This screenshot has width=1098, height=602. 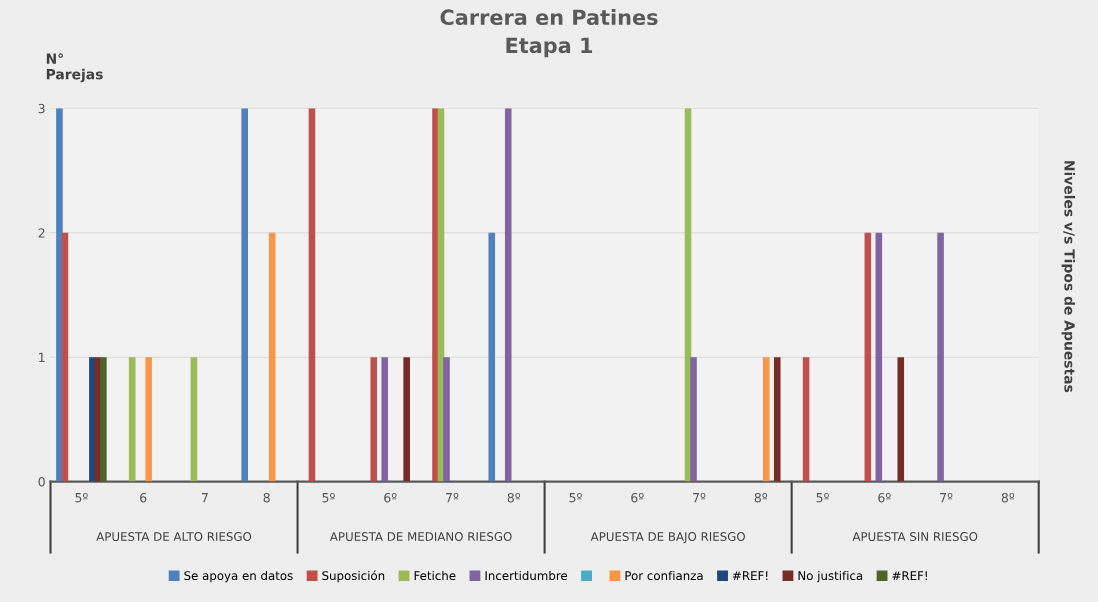 What do you see at coordinates (667, 538) in the screenshot?
I see `text: APUESTA DE BAJO RIESGO` at bounding box center [667, 538].